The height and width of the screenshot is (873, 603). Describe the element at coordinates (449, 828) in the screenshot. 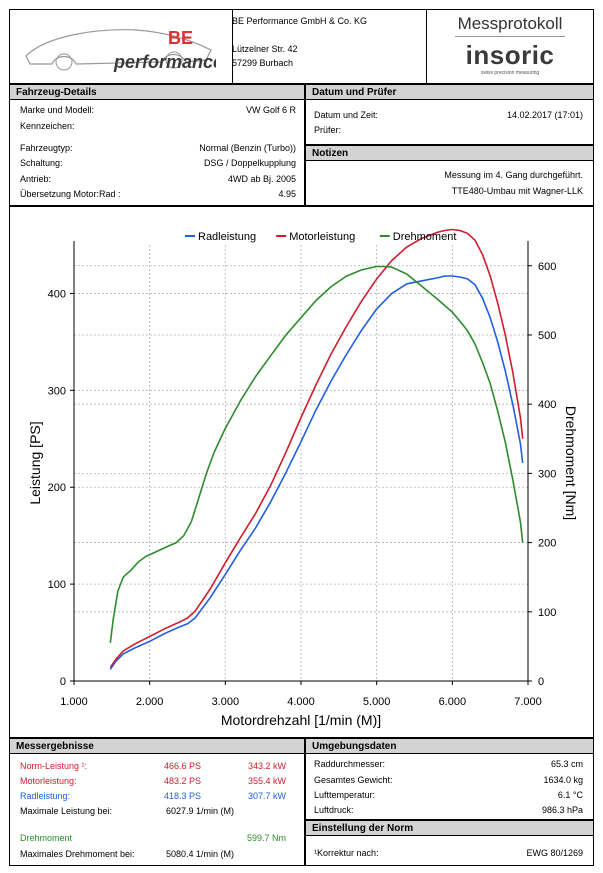

I see `norm-header: Einstellung der Norm` at that location.